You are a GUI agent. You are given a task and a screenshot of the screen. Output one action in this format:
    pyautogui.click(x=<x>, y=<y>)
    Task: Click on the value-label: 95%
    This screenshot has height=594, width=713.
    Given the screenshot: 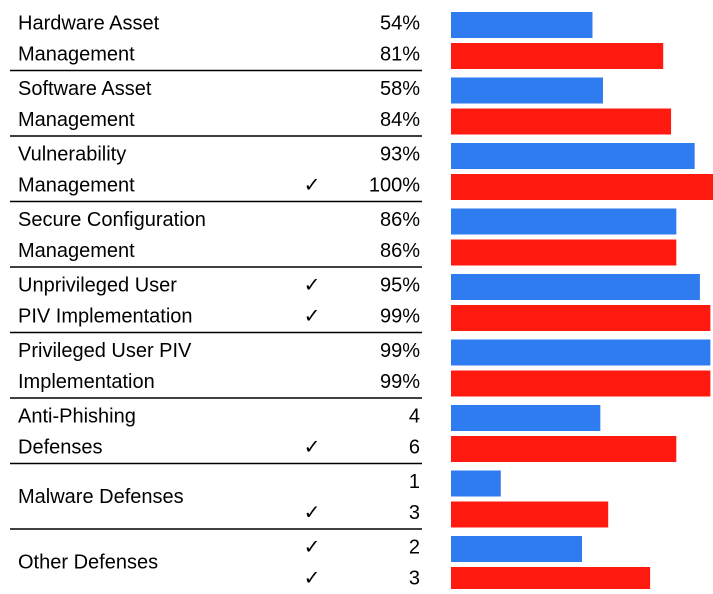 What is the action you would take?
    pyautogui.click(x=400, y=285)
    